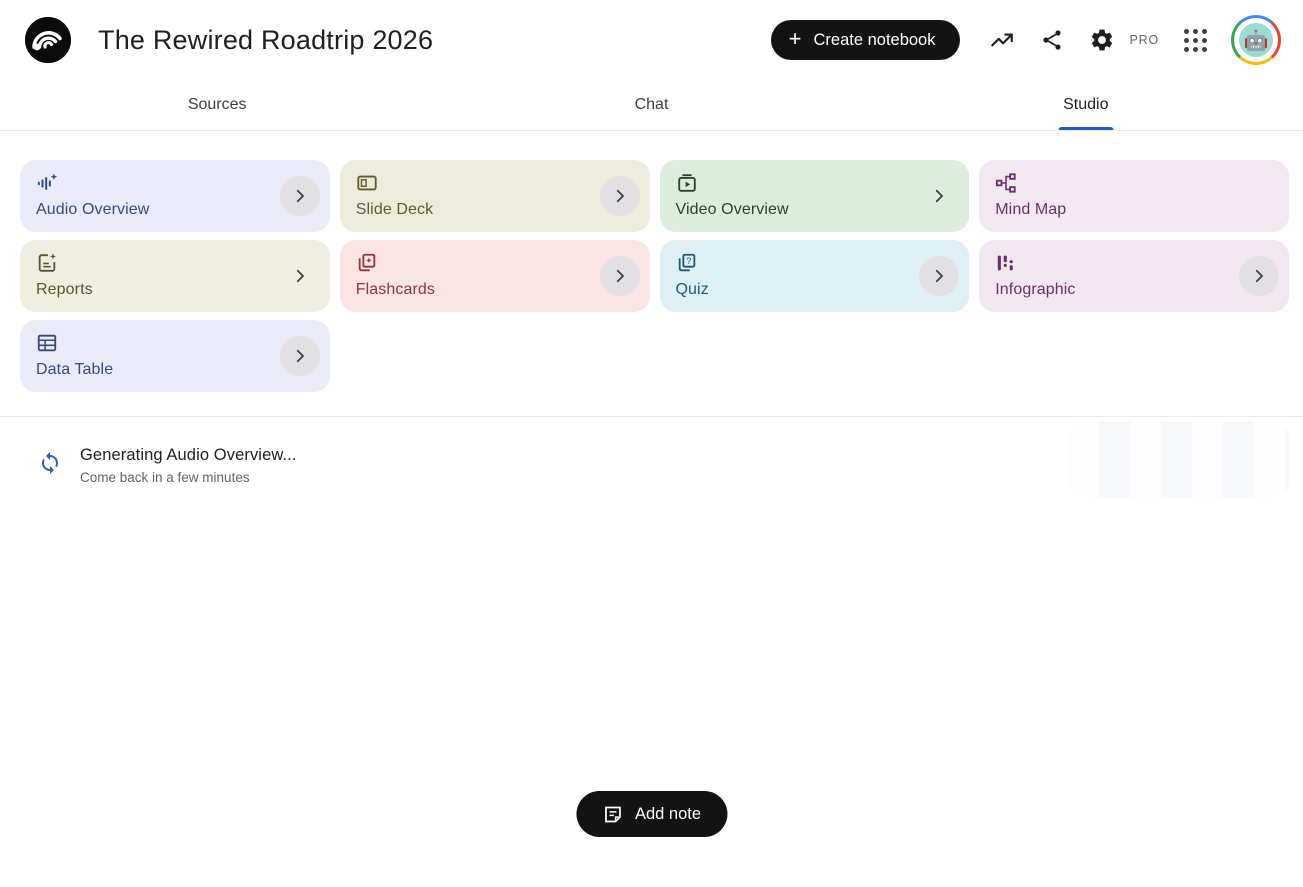  What do you see at coordinates (266, 39) in the screenshot?
I see `page-title: The Rewired Roadtrip 2026` at bounding box center [266, 39].